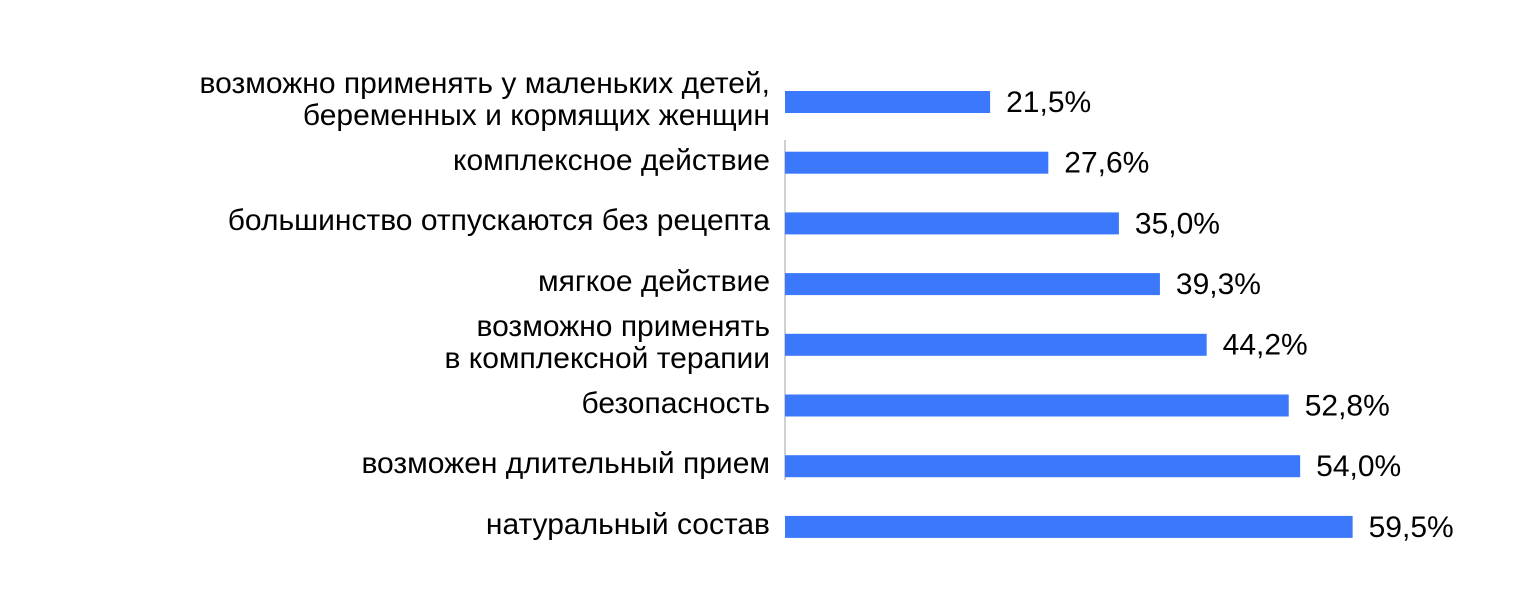 The height and width of the screenshot is (594, 1524). I want to click on value-label: 39,3%, so click(1218, 284).